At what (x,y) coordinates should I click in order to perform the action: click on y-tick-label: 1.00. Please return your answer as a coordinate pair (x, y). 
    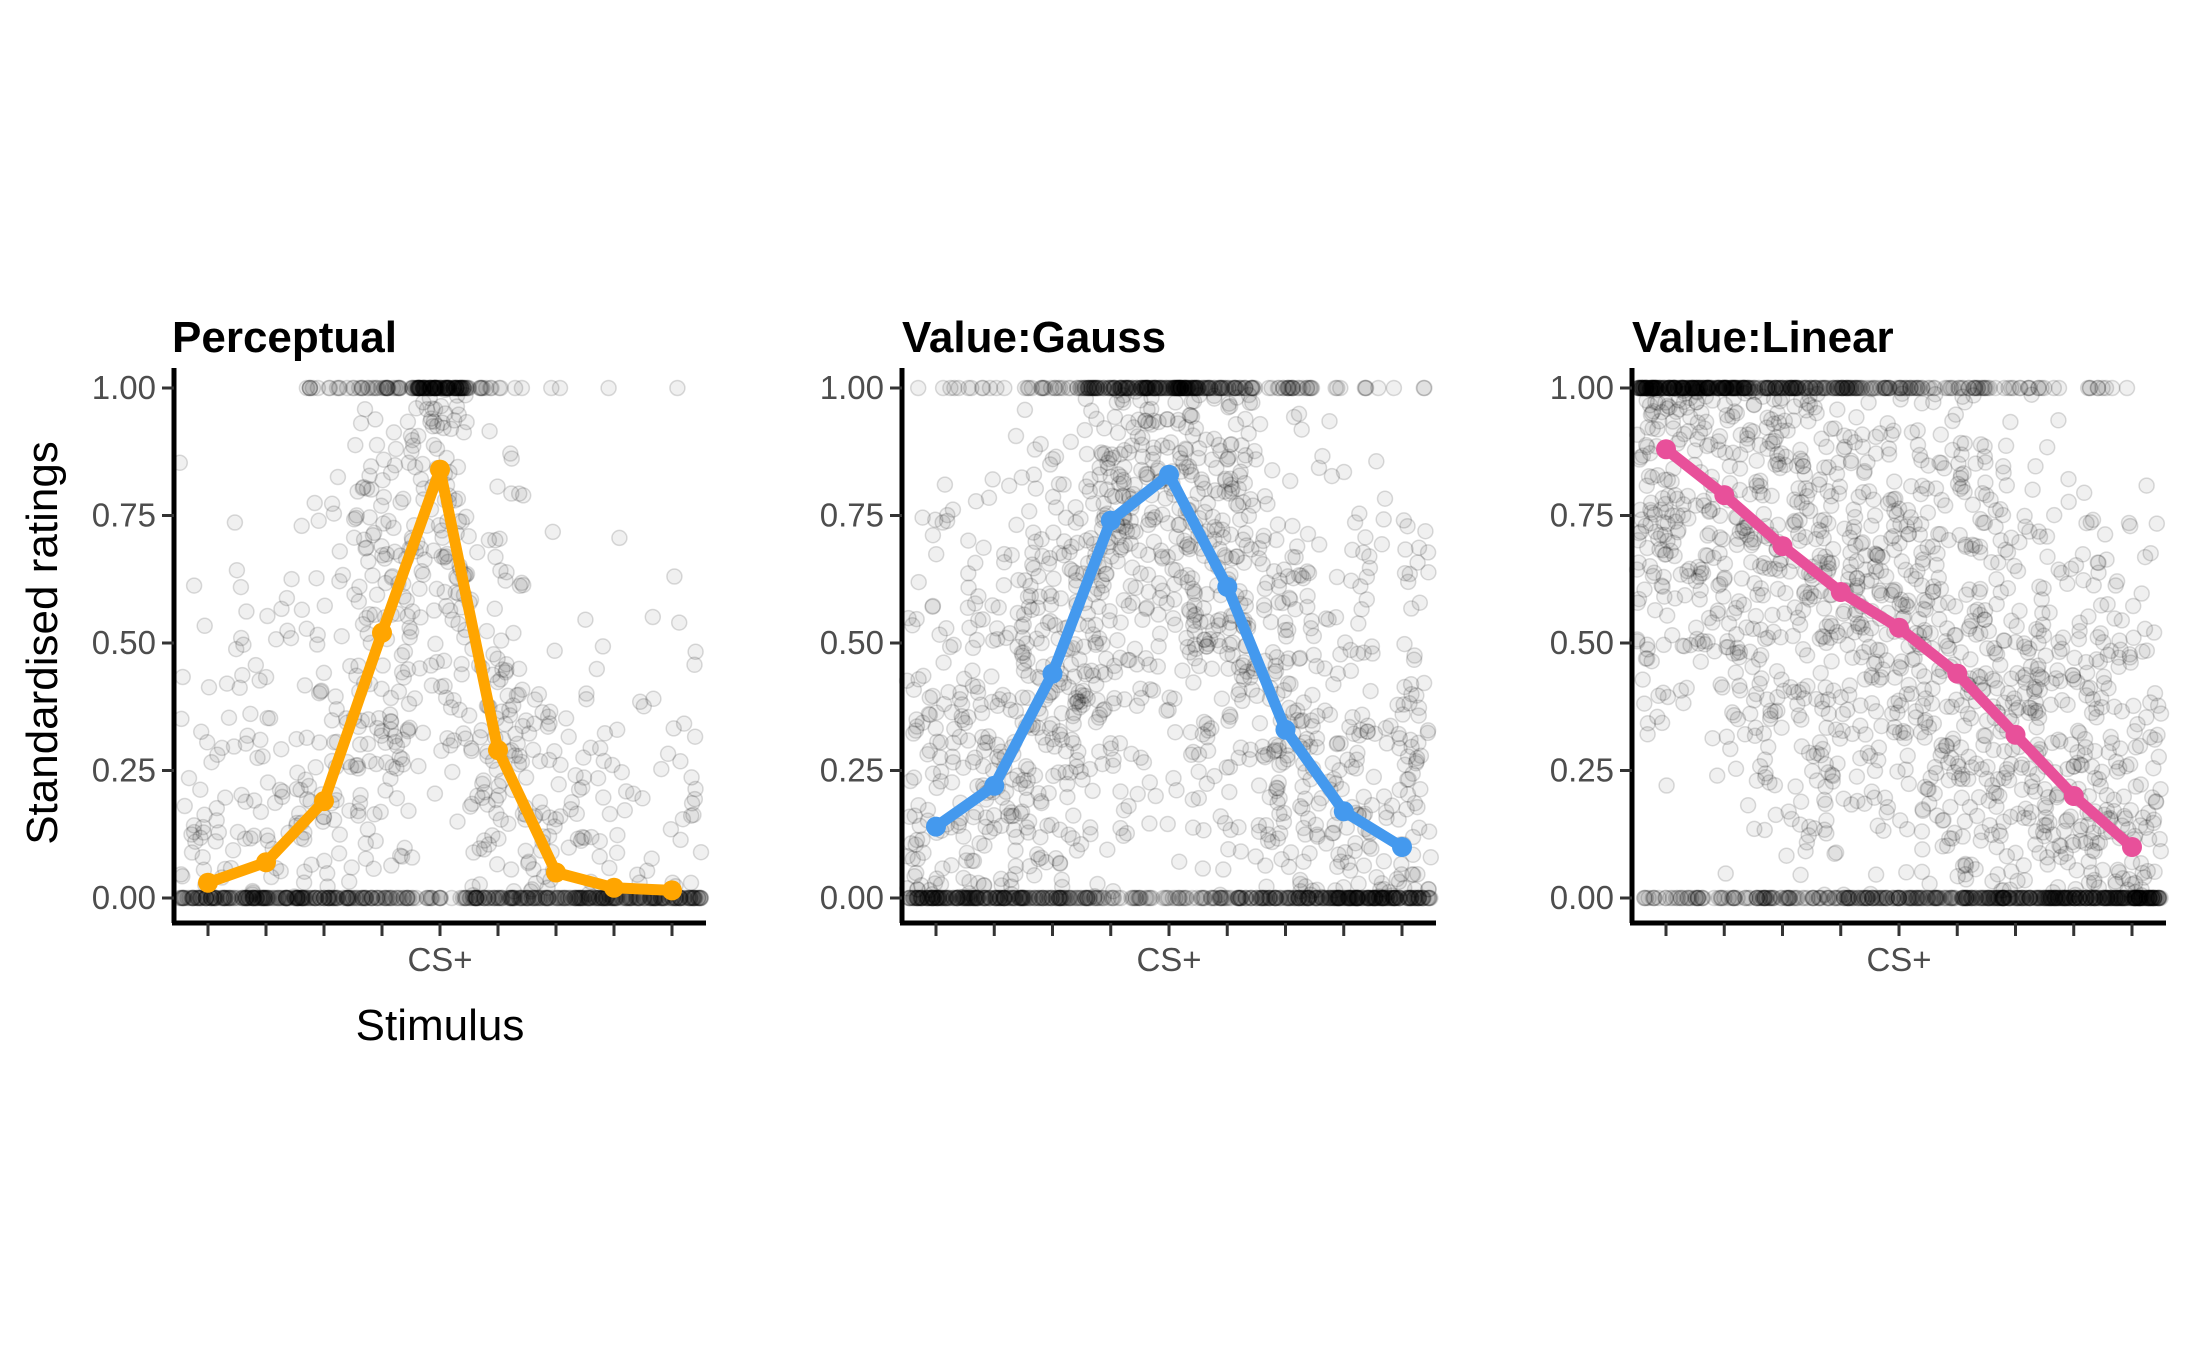
    Looking at the image, I should click on (852, 387).